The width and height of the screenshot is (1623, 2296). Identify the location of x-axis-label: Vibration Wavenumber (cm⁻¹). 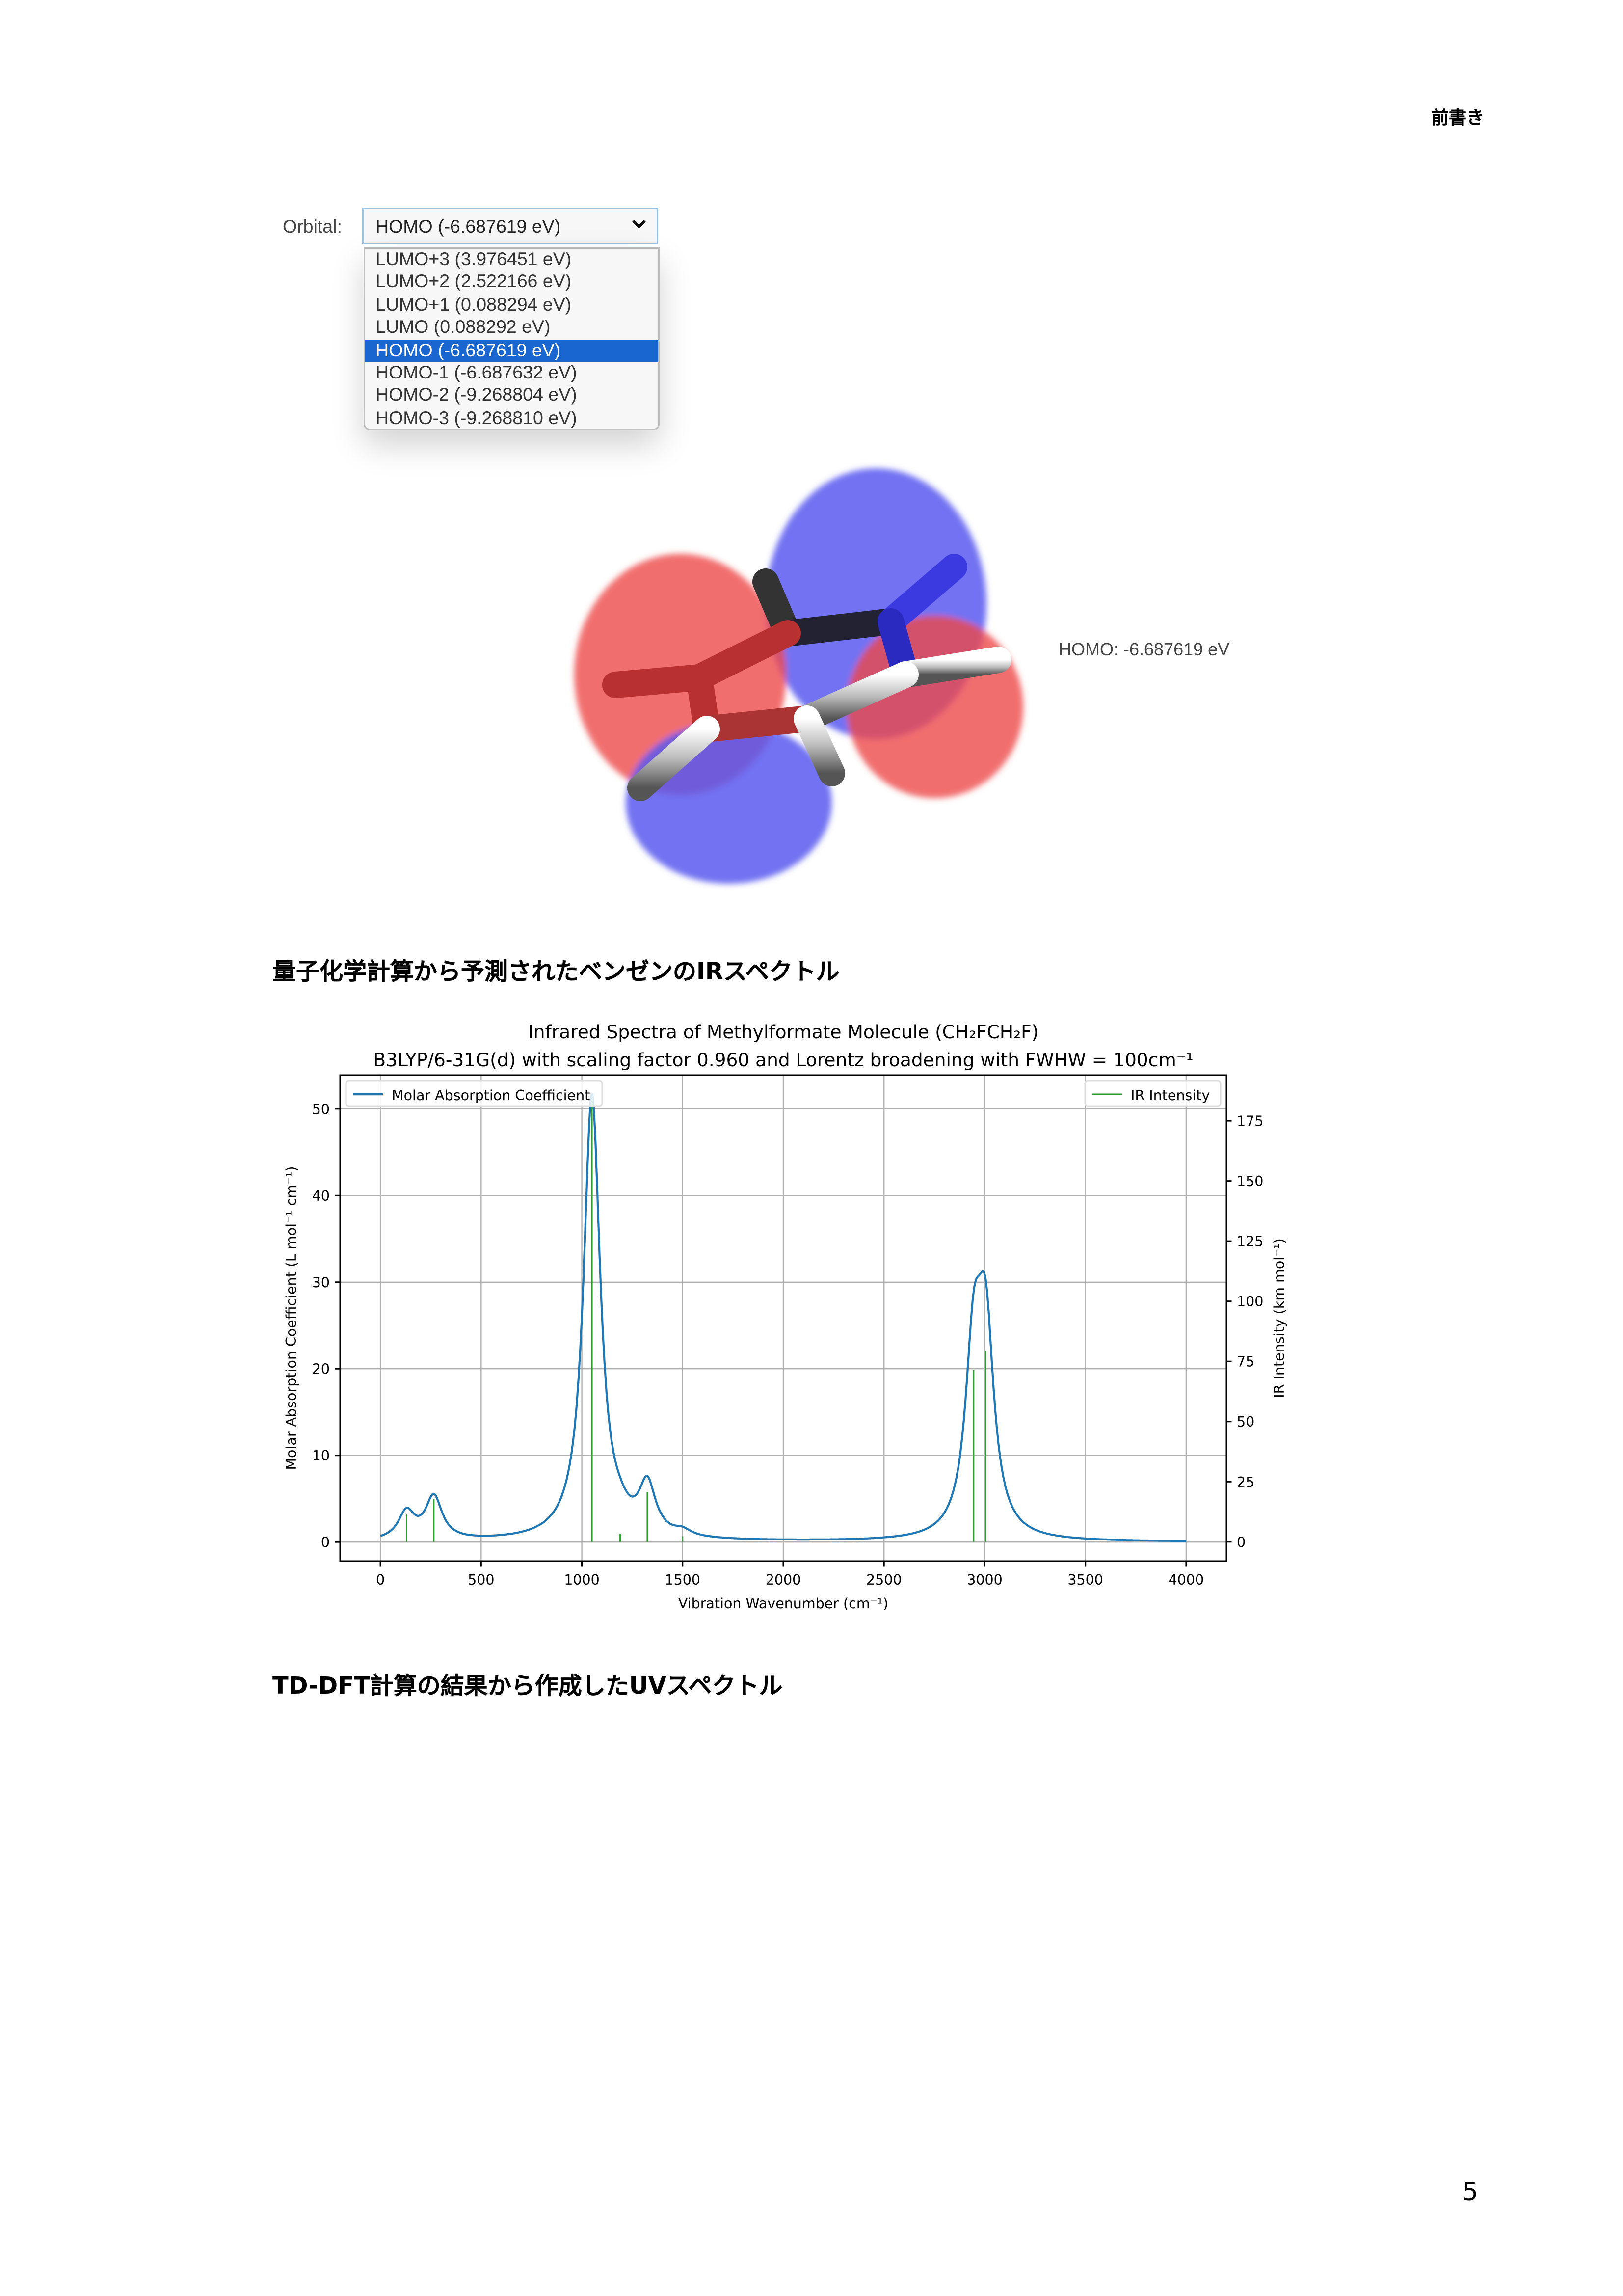
(783, 1603).